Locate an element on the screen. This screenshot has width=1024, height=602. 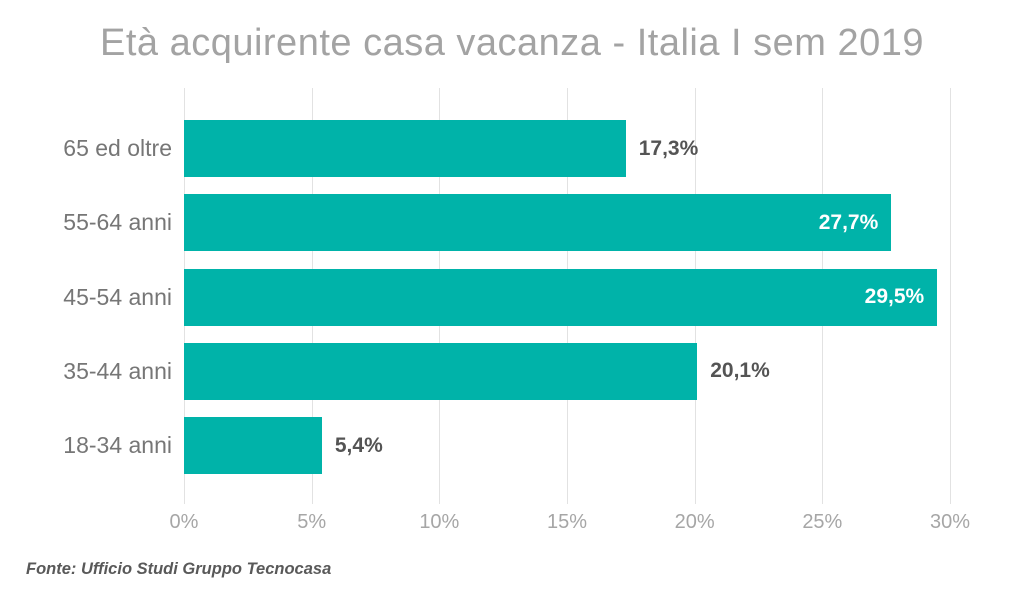
bar-row: 45-54 anni 29,5% is located at coordinates (512, 297).